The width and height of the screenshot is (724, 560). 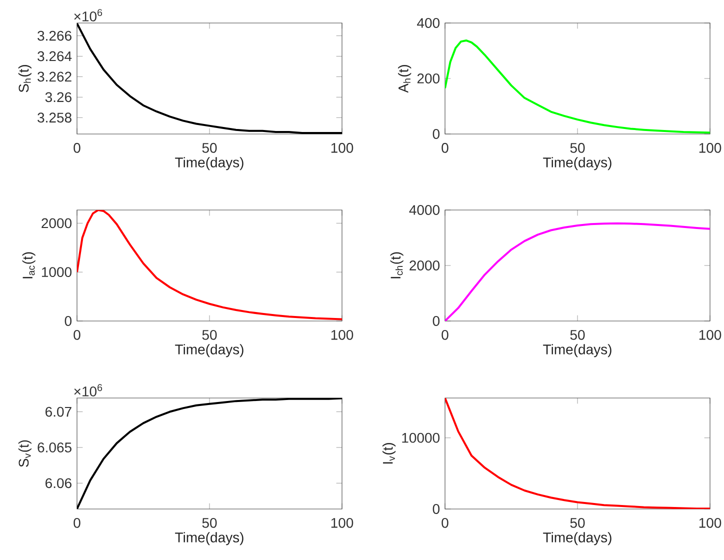 What do you see at coordinates (421, 437) in the screenshot?
I see `y-tick-label: 10000` at bounding box center [421, 437].